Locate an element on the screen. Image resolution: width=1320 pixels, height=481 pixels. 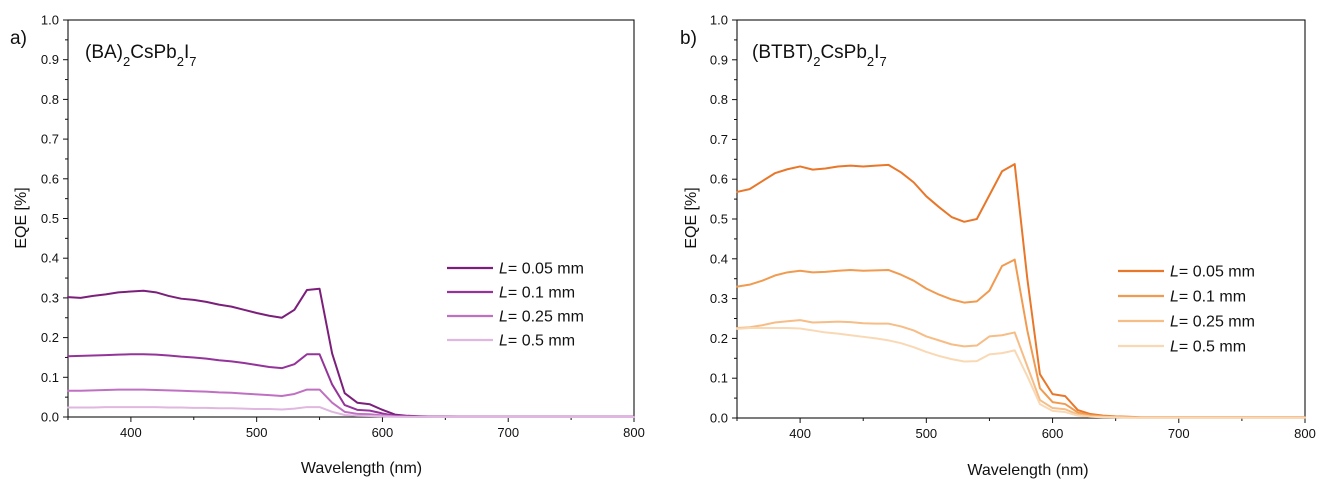
compound-label: (BTBT)2CsPb2I7 is located at coordinates (819, 55).